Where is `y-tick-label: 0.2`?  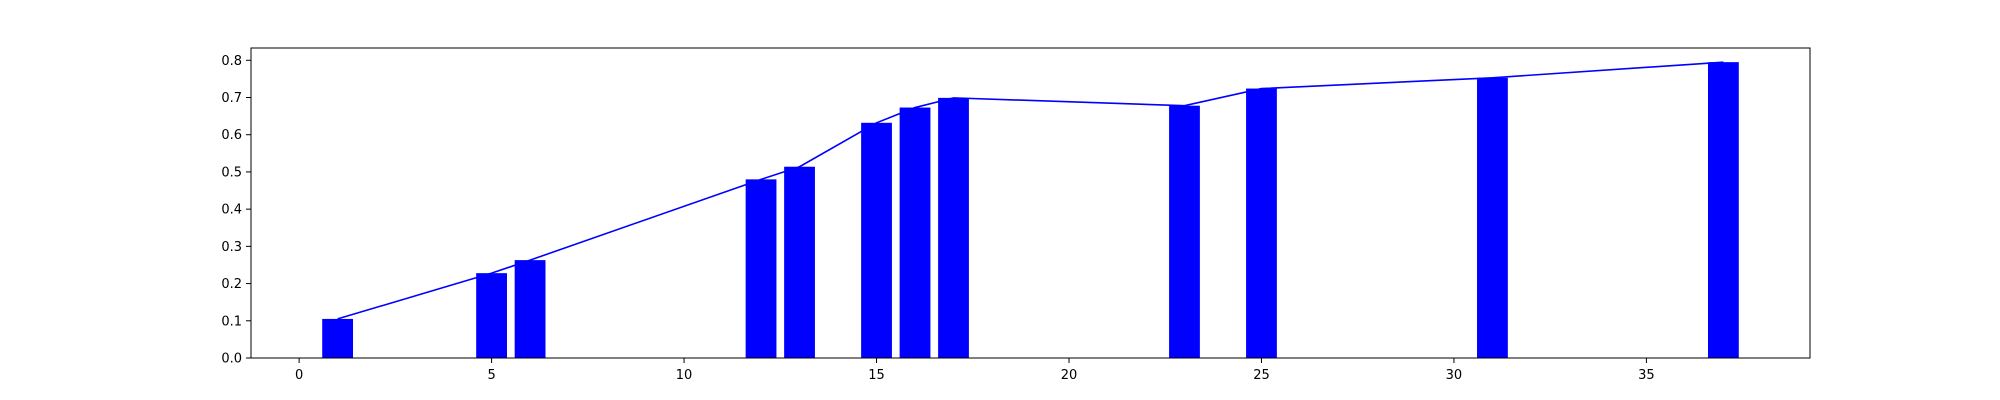 y-tick-label: 0.2 is located at coordinates (231, 284).